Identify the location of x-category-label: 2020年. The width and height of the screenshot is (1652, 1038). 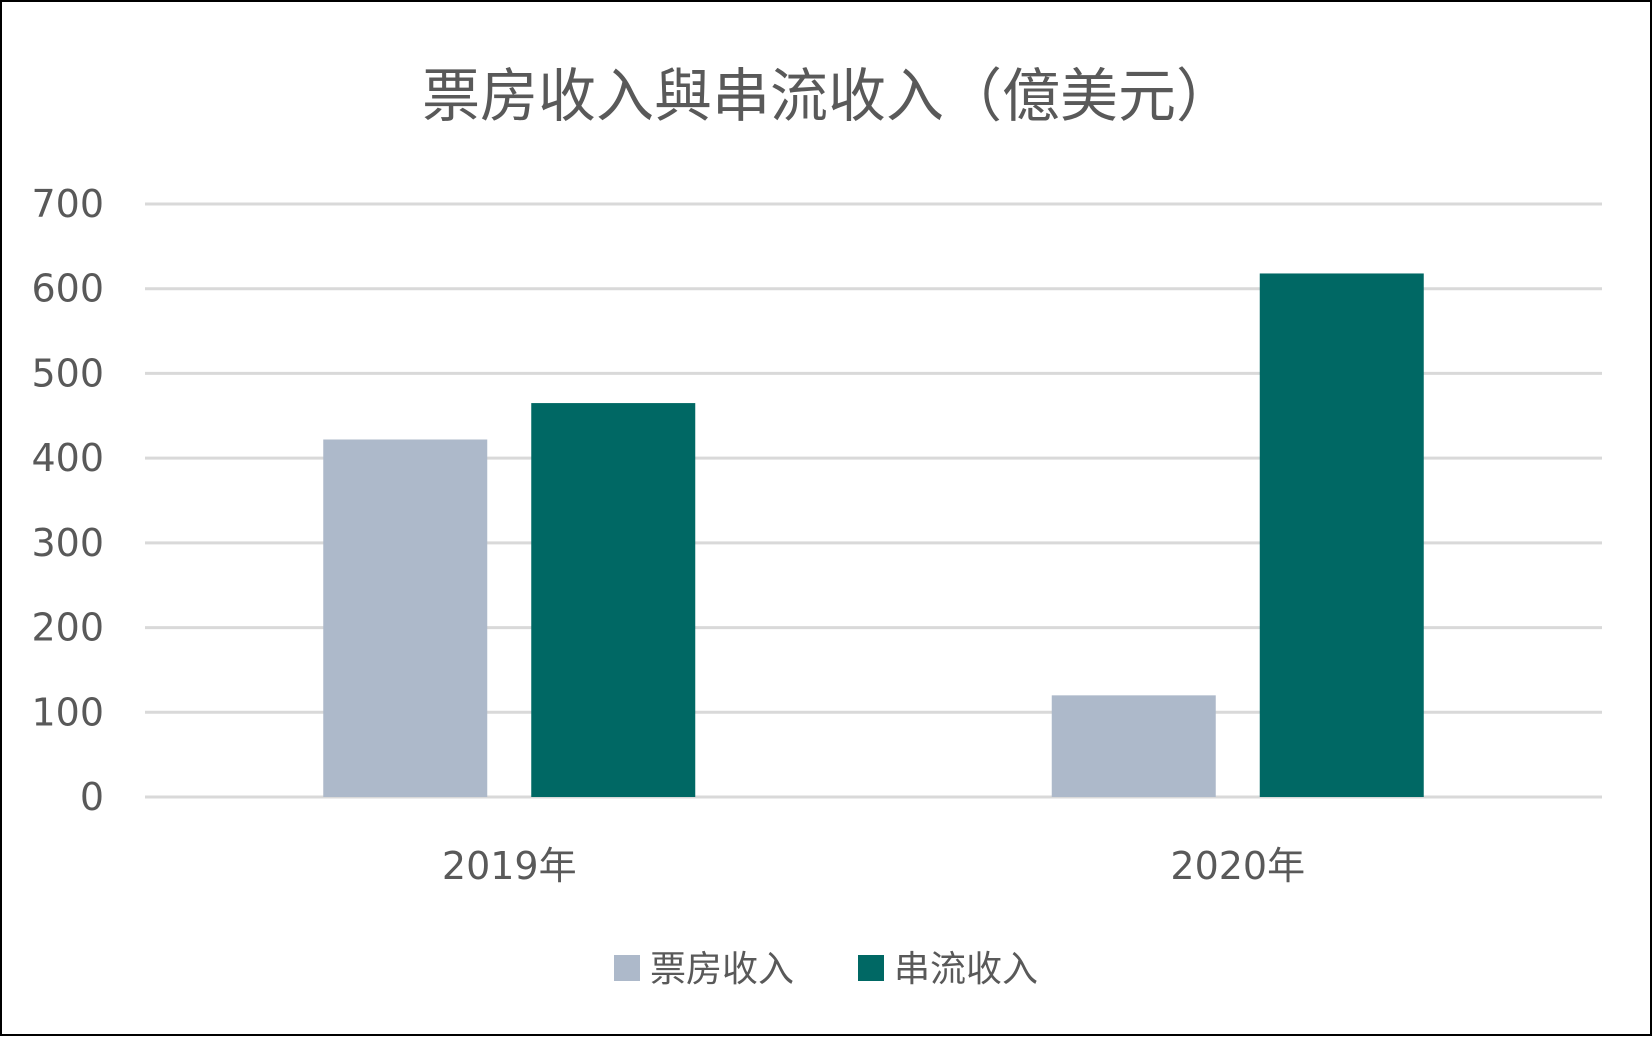
(1237, 866).